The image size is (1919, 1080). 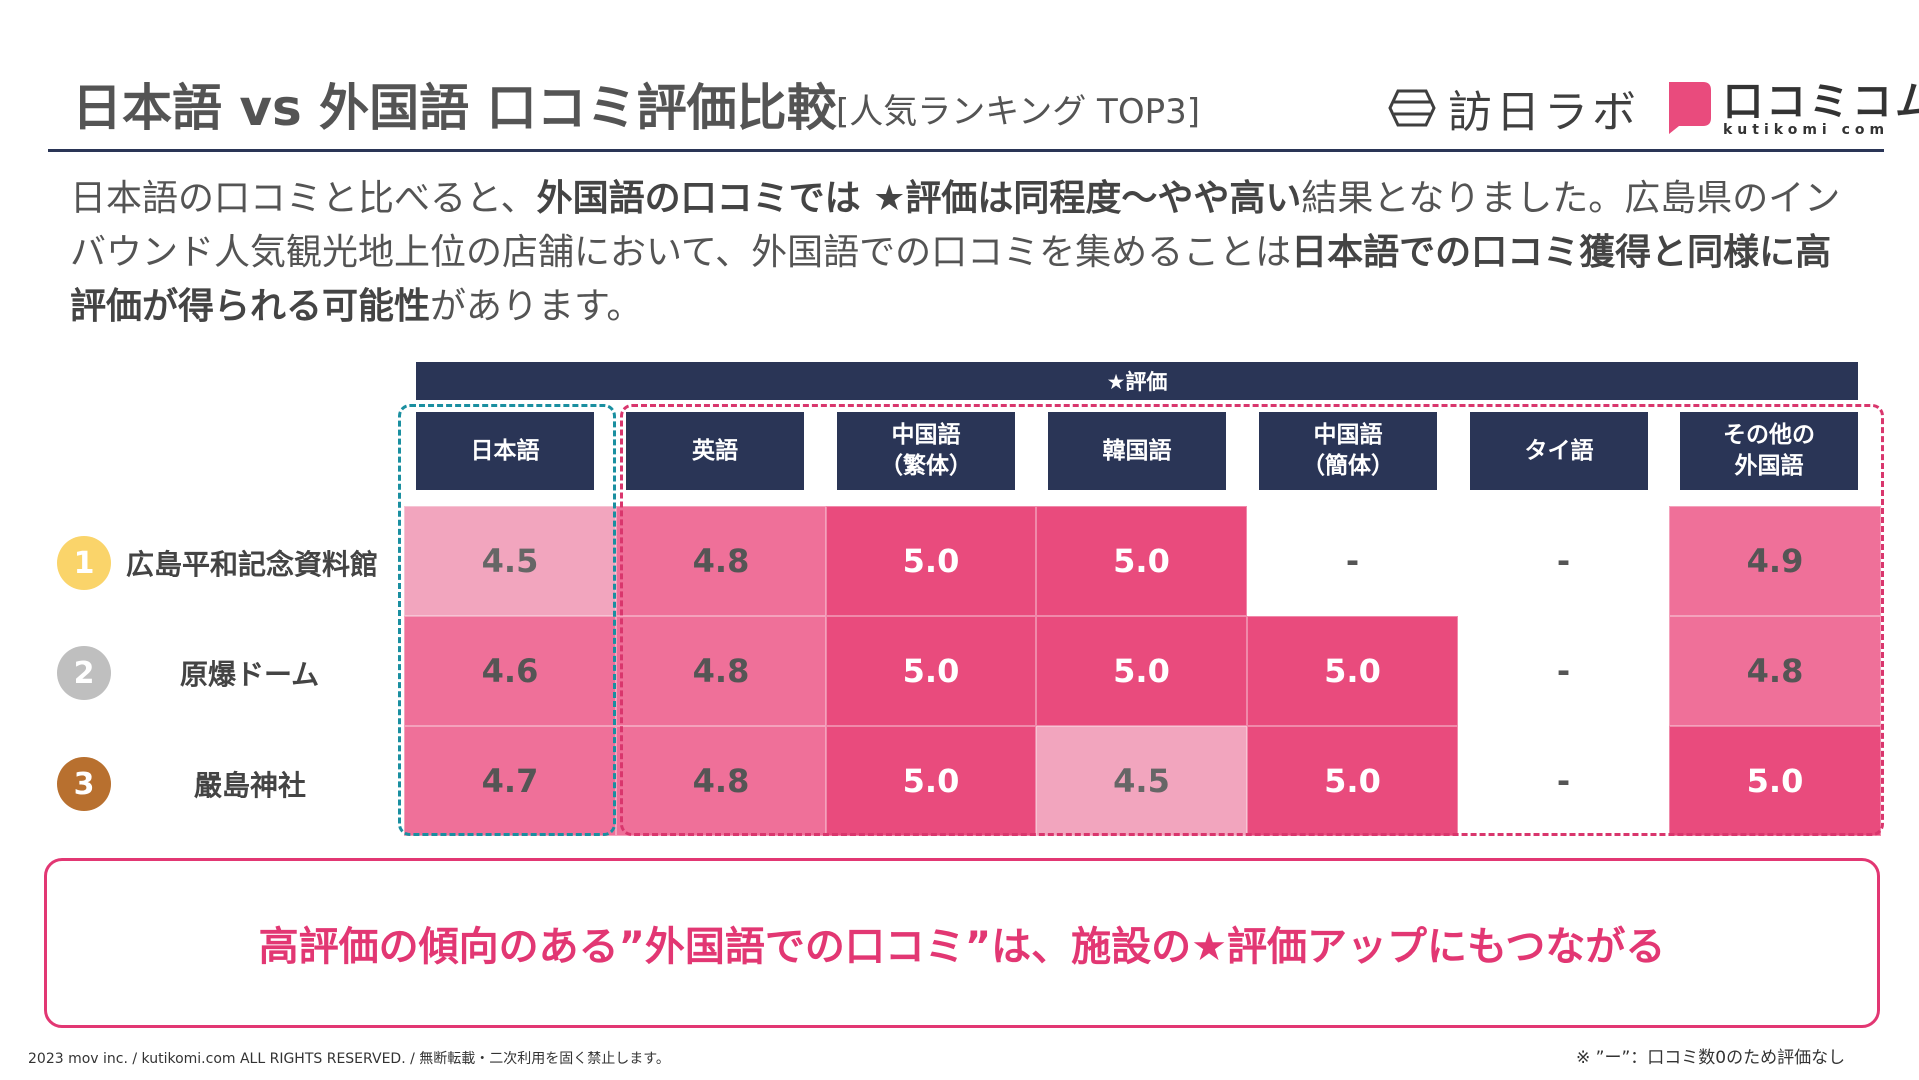 What do you see at coordinates (1690, 108) in the screenshot?
I see `kutikomi-logo-icon` at bounding box center [1690, 108].